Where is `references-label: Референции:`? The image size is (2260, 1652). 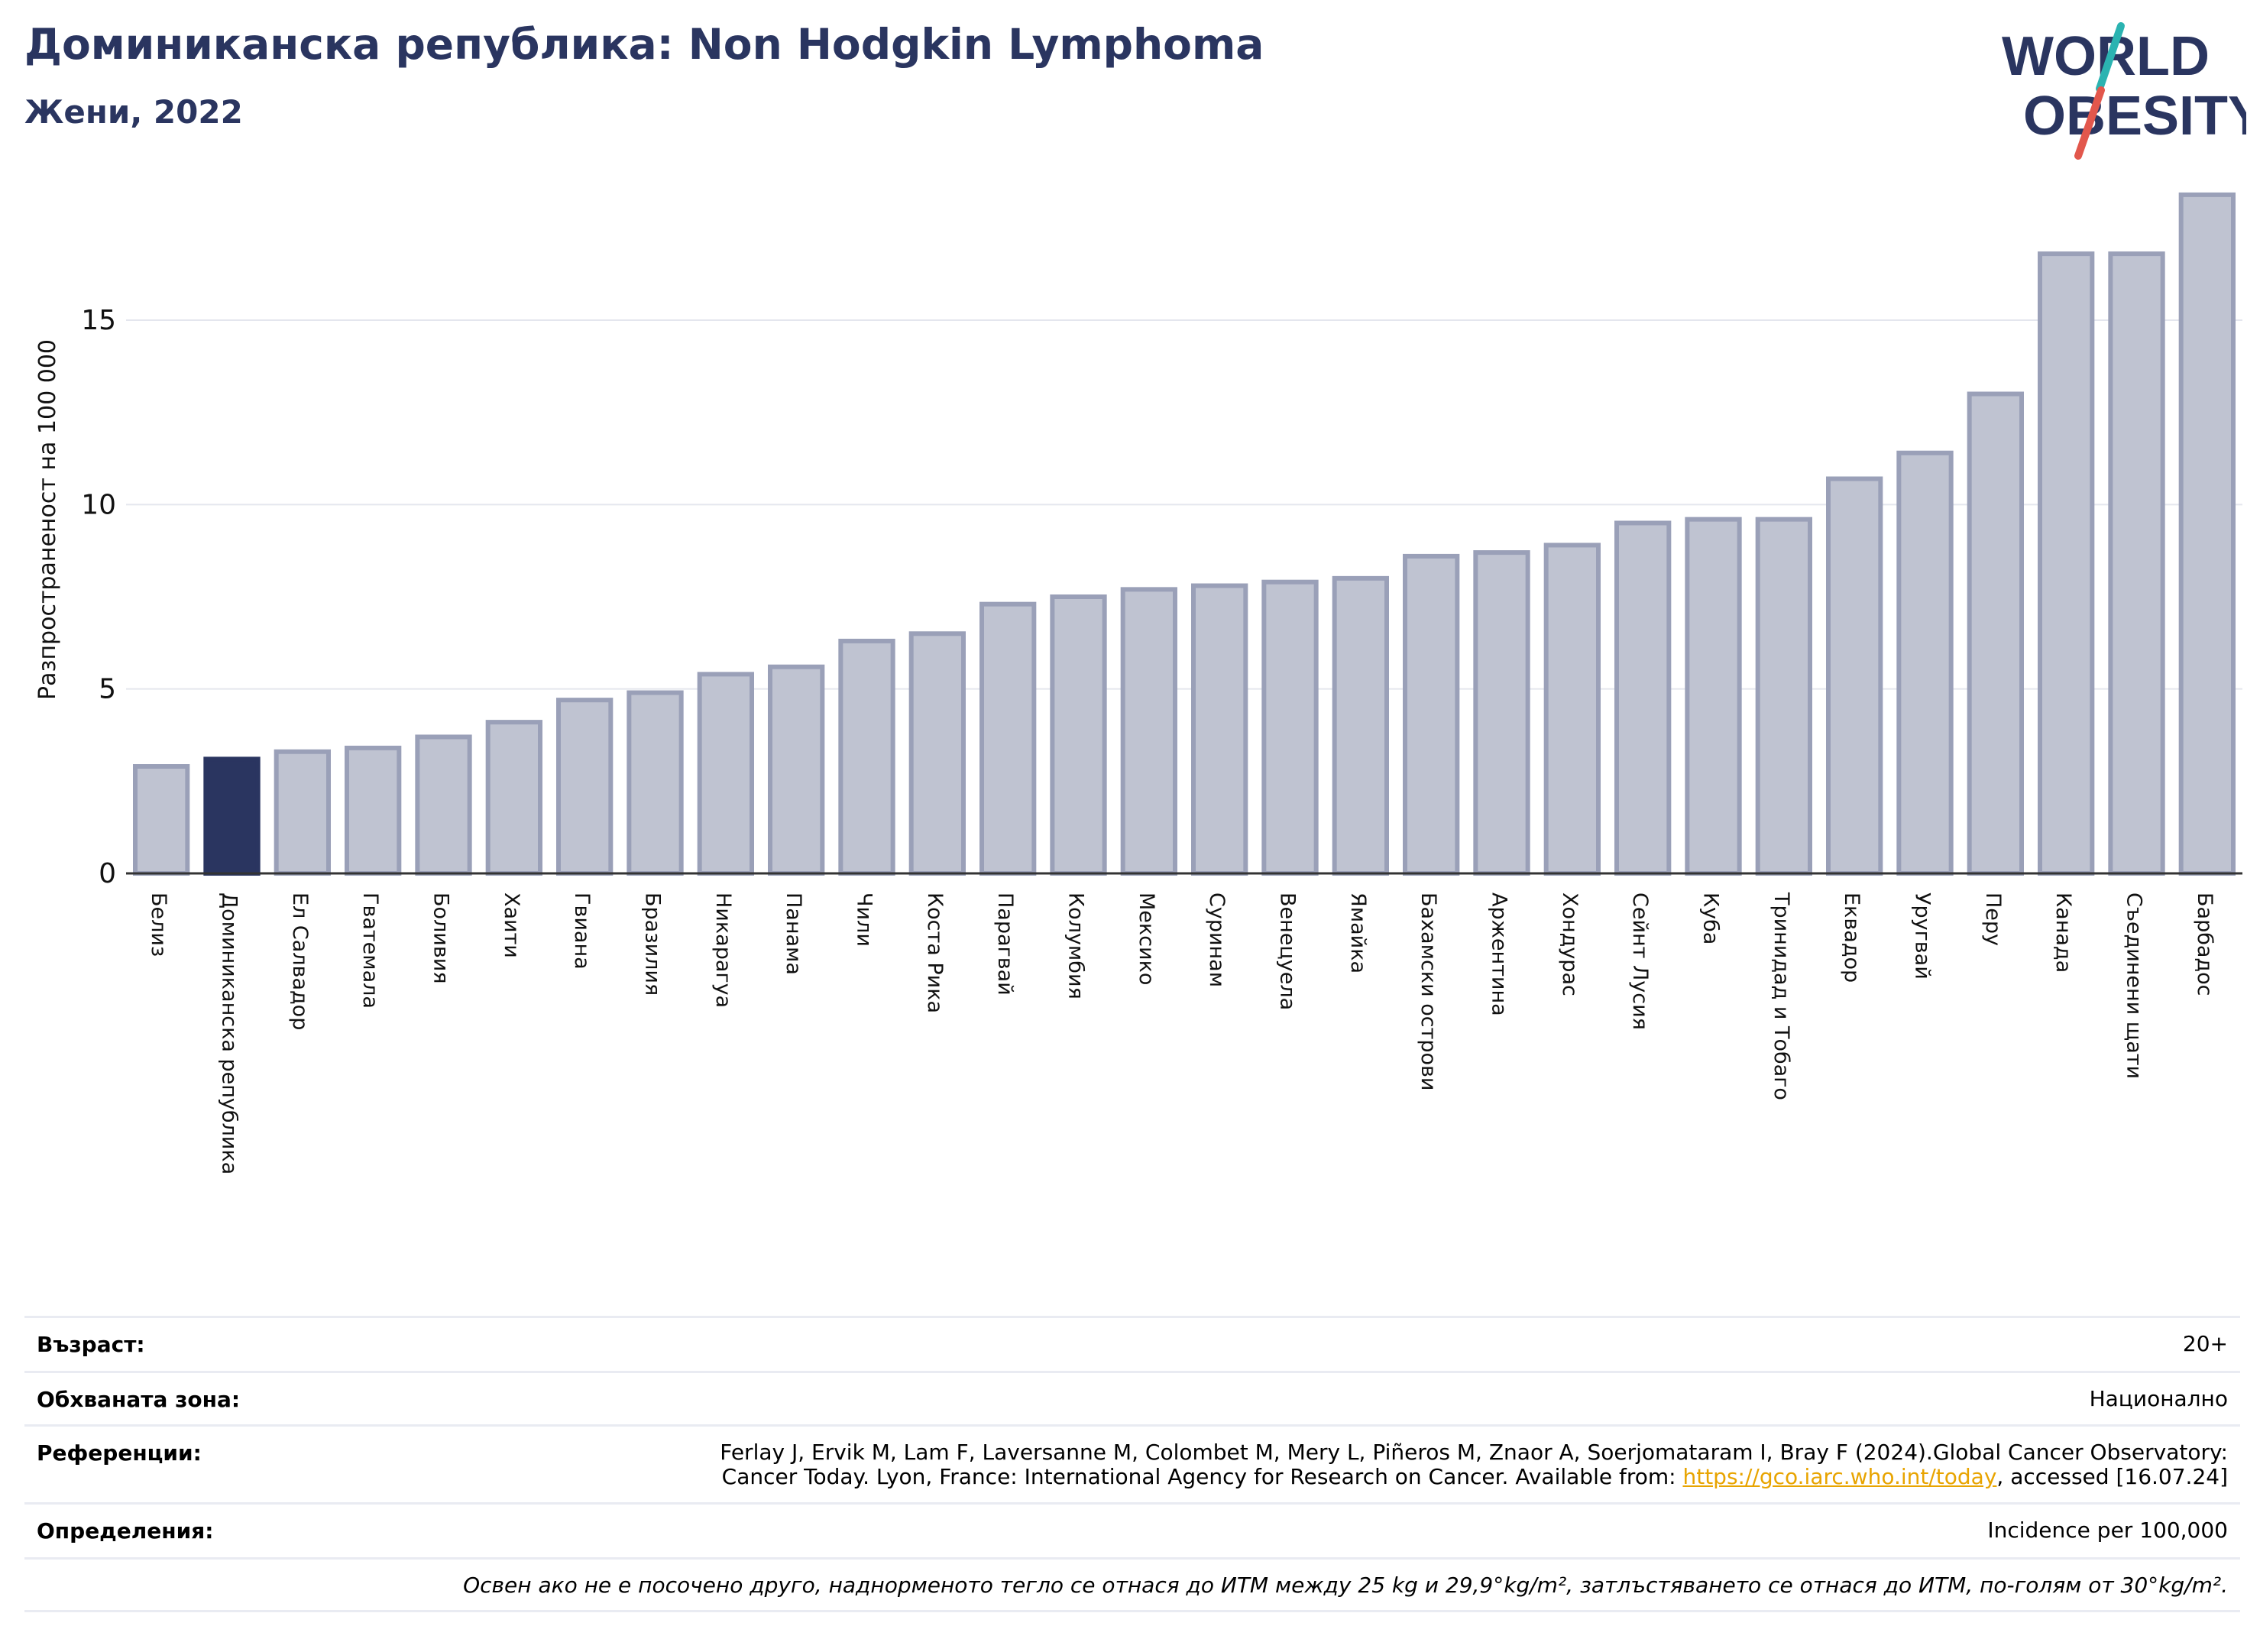
references-label: Референции: is located at coordinates (119, 1453).